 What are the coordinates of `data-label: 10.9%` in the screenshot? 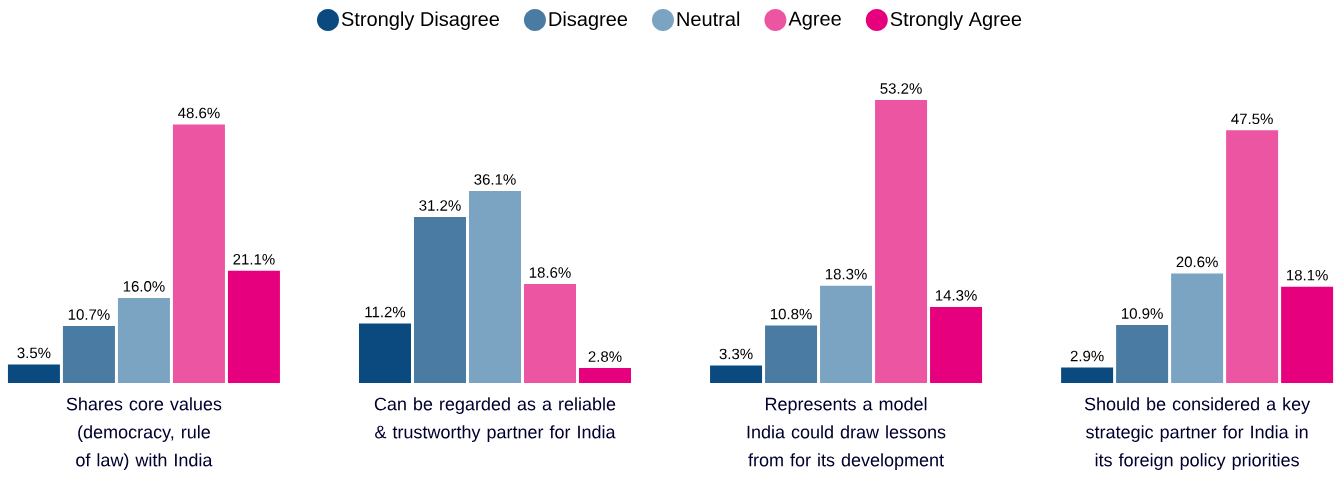 It's located at (1142, 313).